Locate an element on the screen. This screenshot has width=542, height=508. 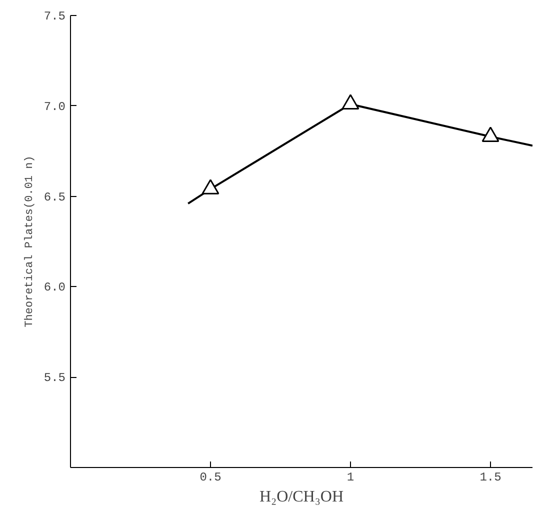
x-tick-label: 1.5 is located at coordinates (491, 477).